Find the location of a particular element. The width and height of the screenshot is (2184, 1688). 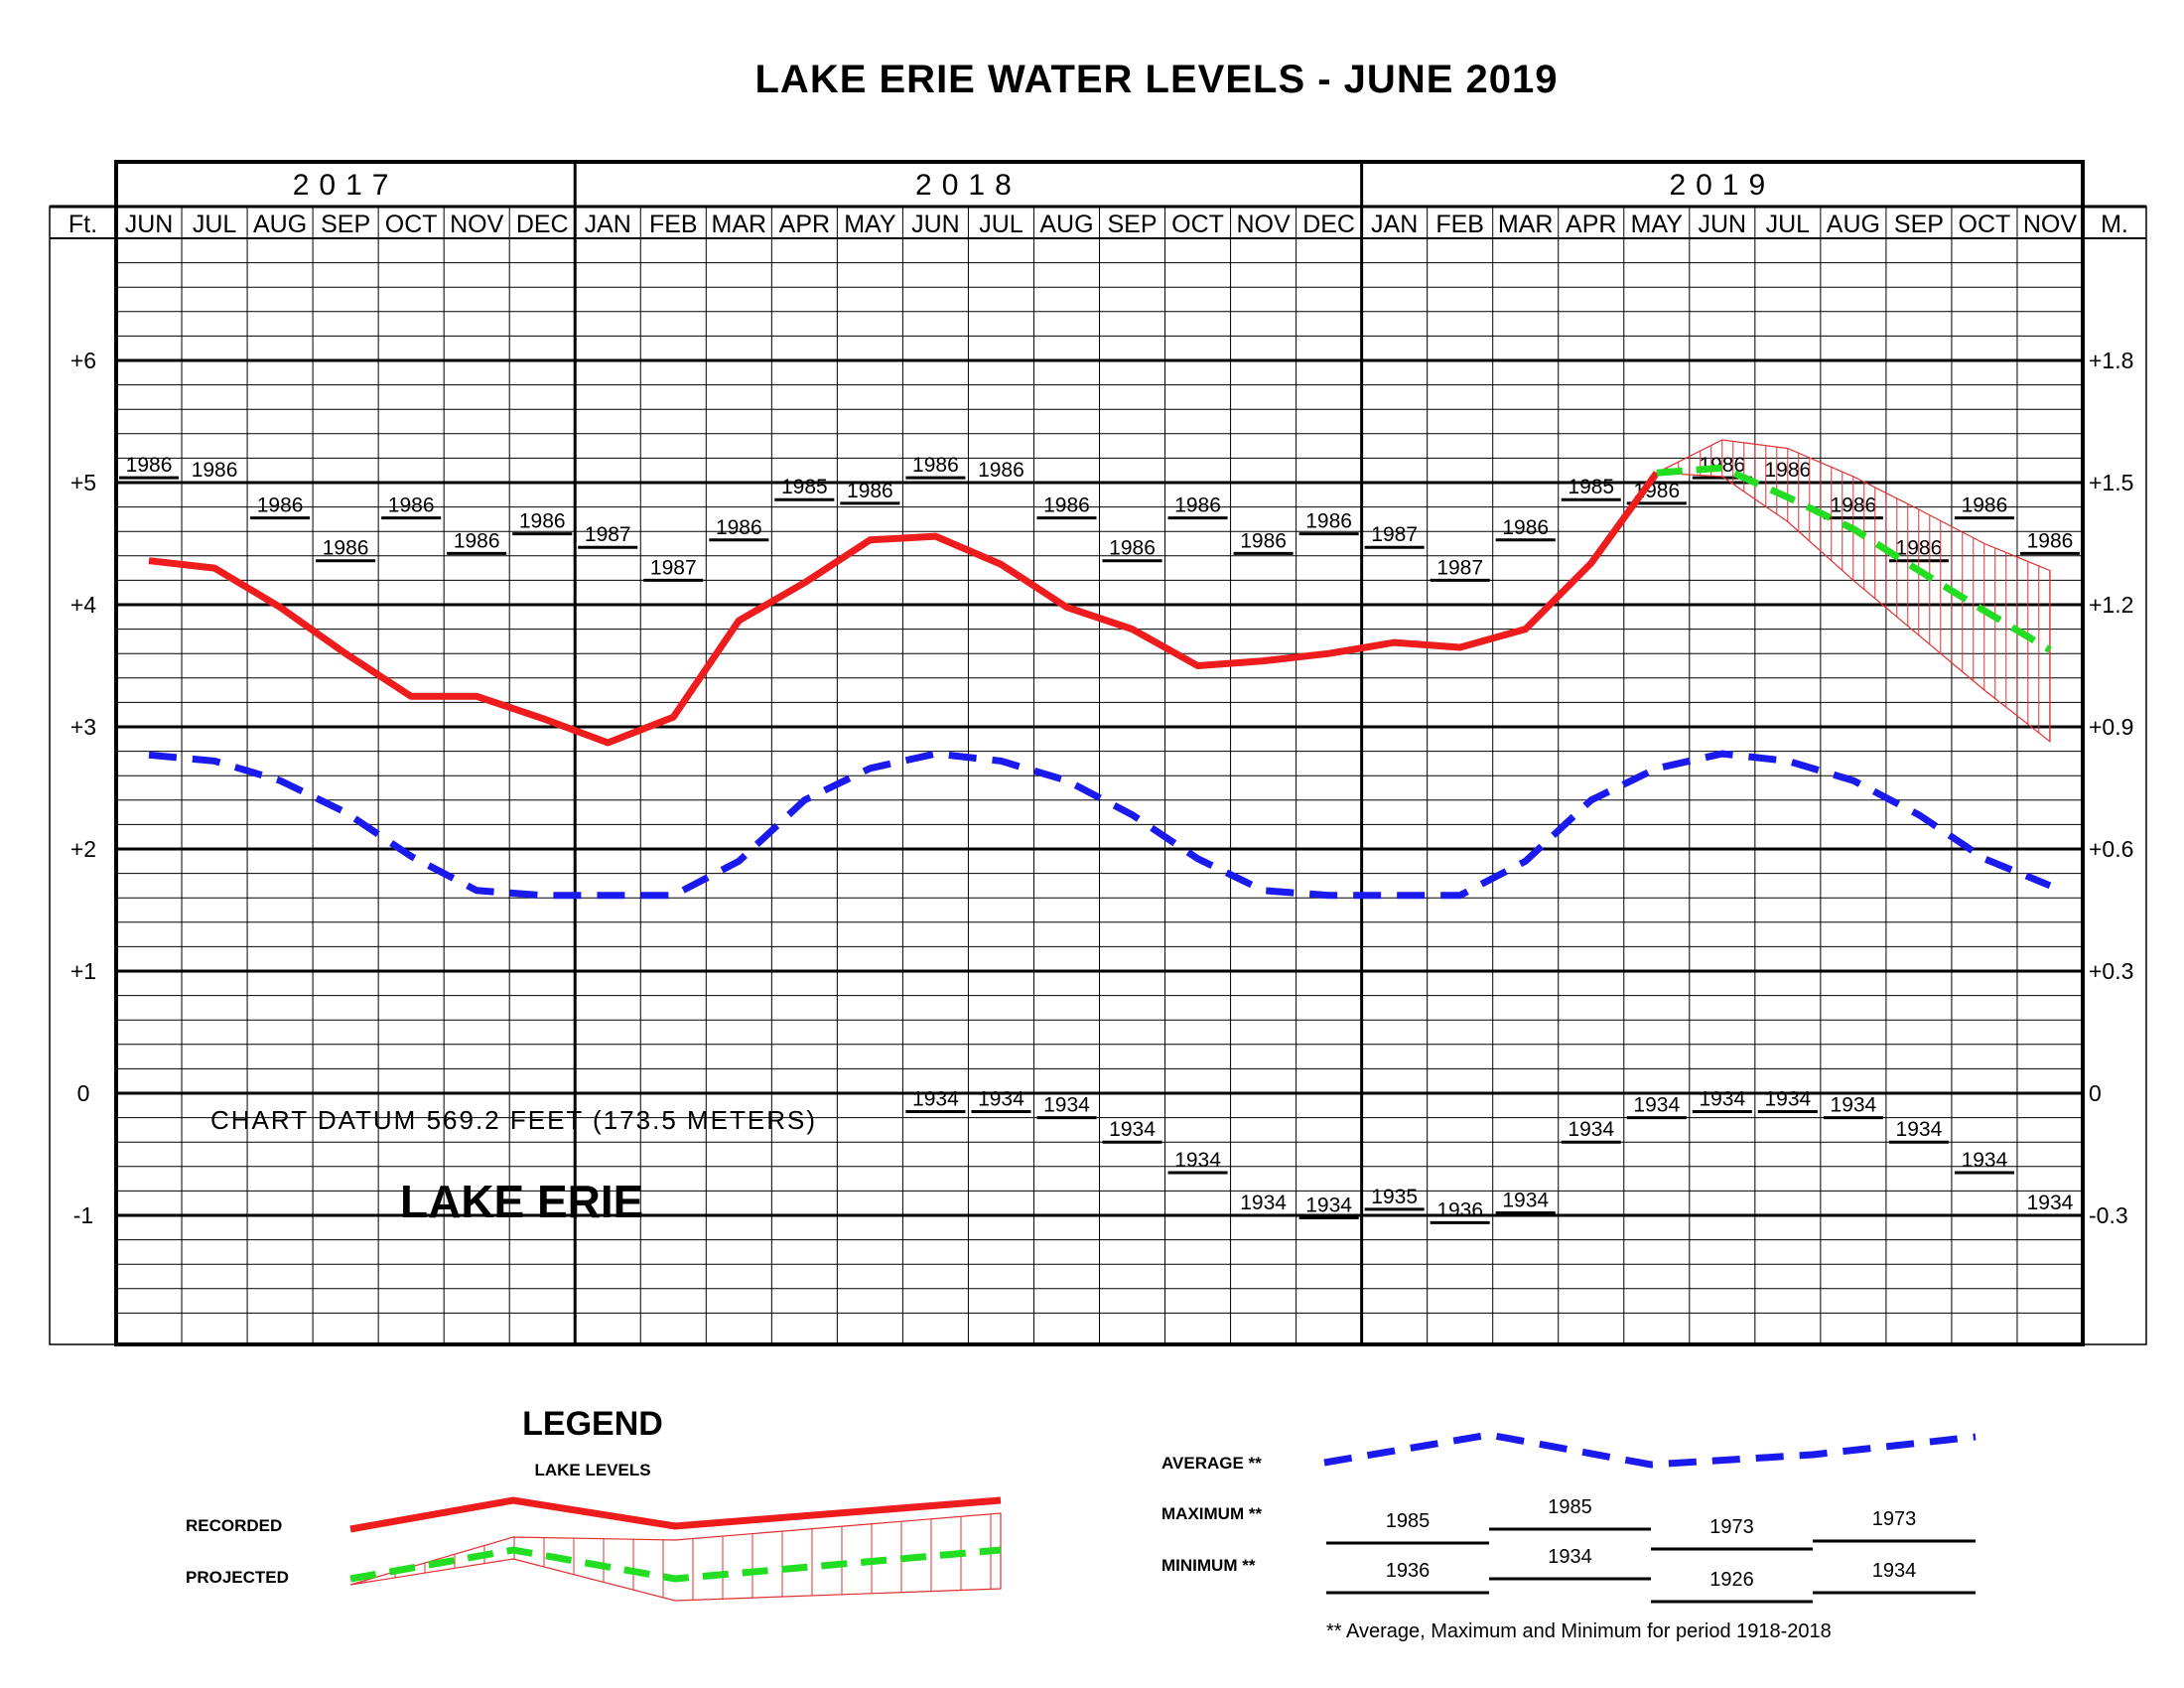

right-tick-label: +1.8 is located at coordinates (2111, 360).